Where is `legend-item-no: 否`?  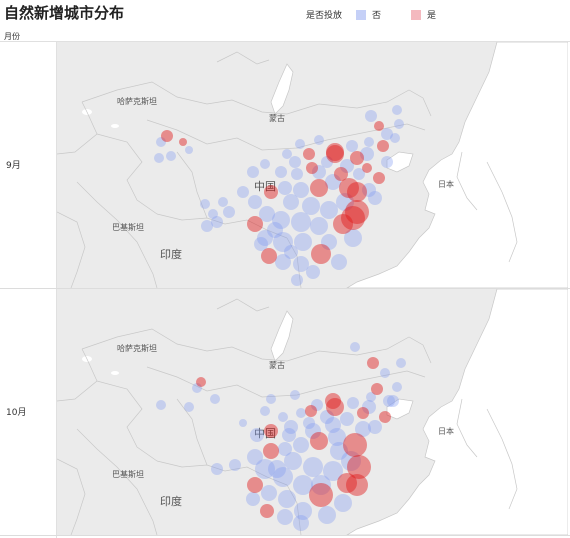
legend-item-no: 否 is located at coordinates (368, 14).